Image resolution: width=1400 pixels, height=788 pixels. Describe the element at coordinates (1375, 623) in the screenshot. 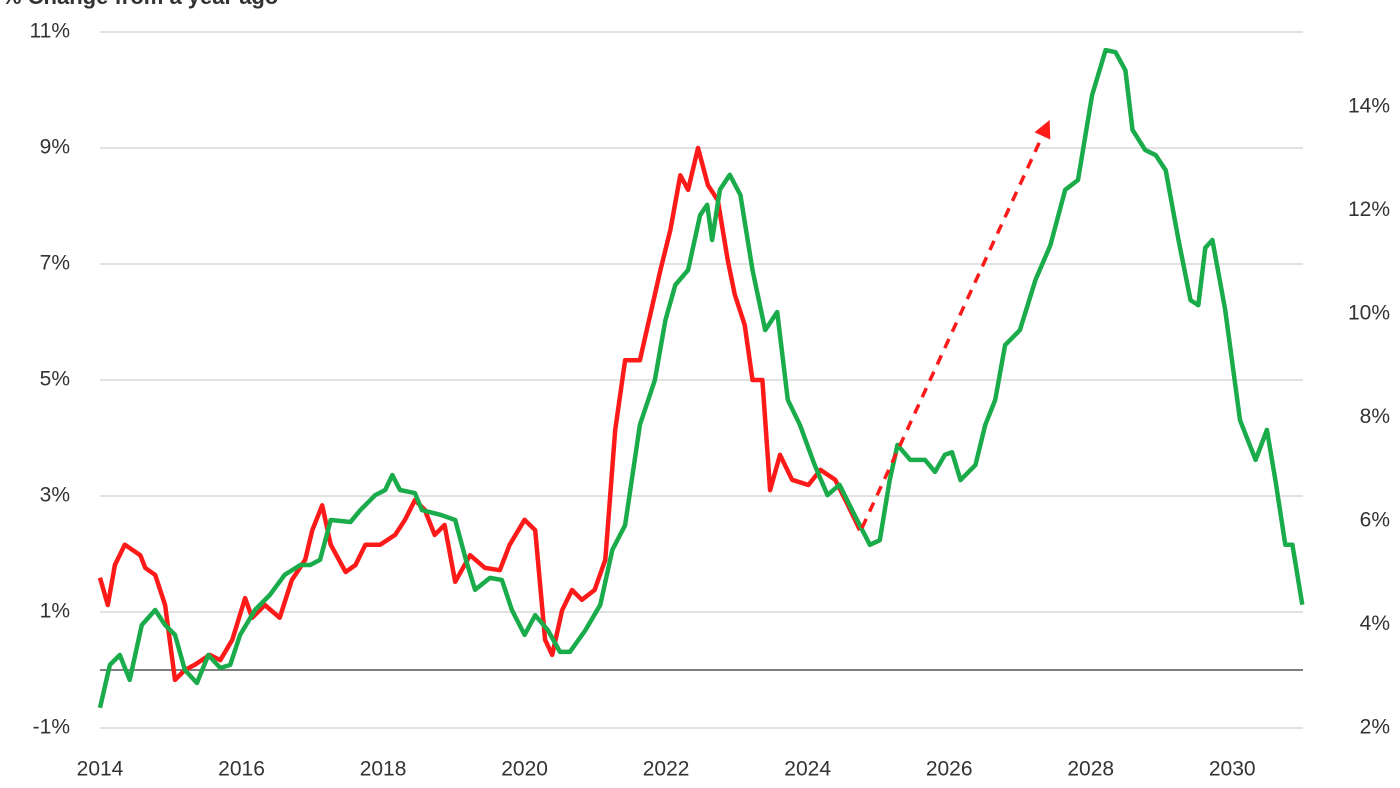

I see `y2-tick-label: 4%` at that location.